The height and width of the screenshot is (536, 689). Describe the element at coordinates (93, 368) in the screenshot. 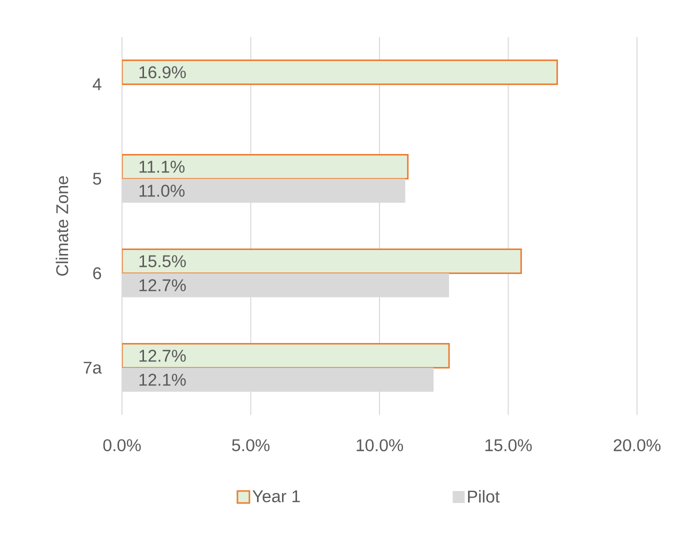

I see `y-tick-label: 7a` at that location.